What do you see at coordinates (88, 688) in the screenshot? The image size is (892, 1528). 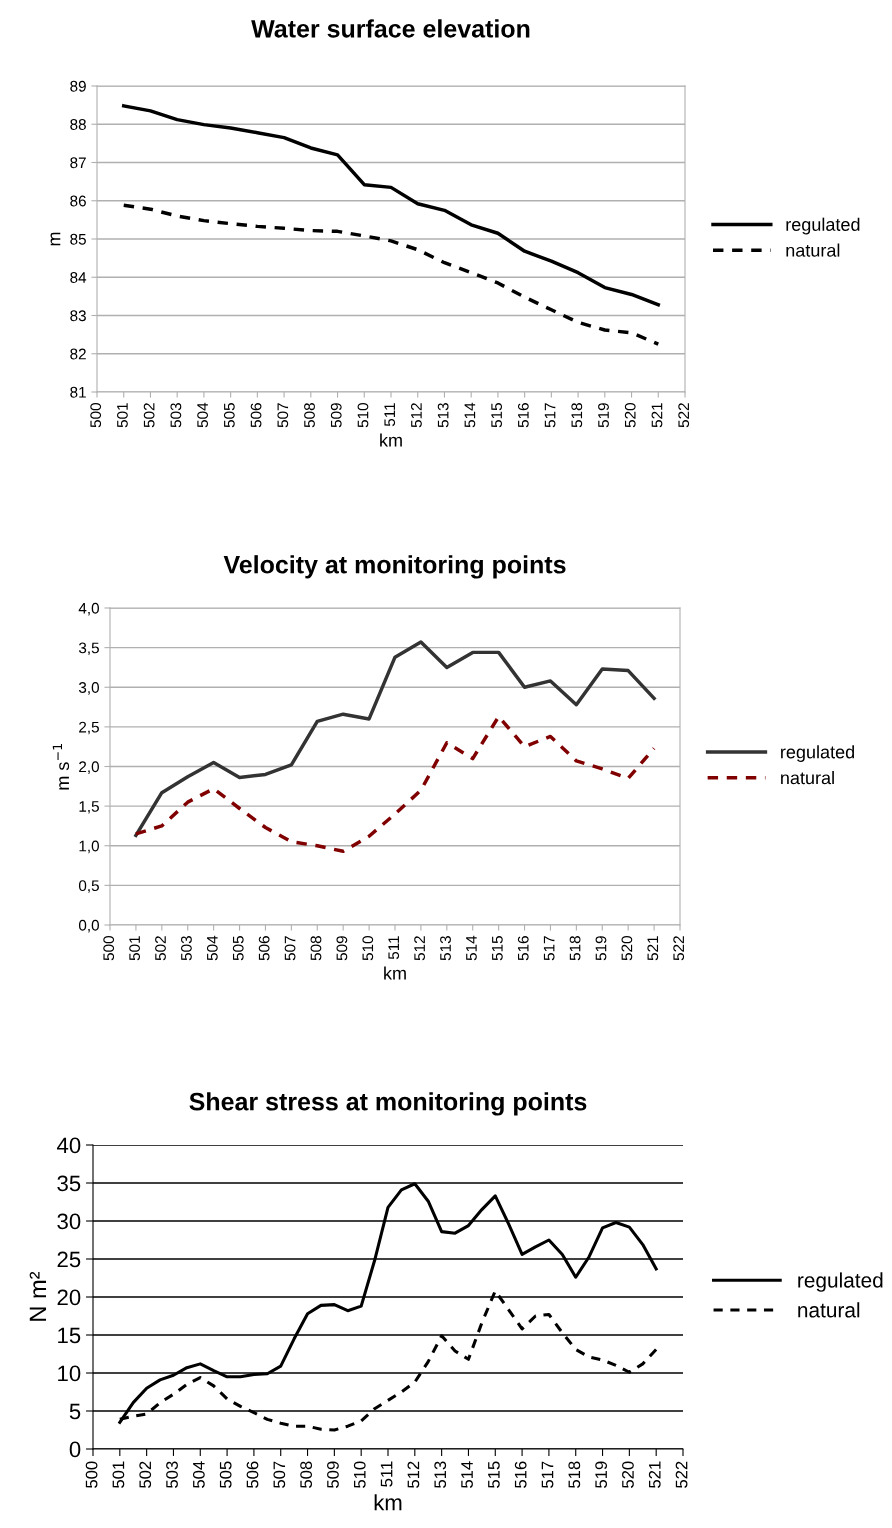 I see `y-tick-label: 3,0` at bounding box center [88, 688].